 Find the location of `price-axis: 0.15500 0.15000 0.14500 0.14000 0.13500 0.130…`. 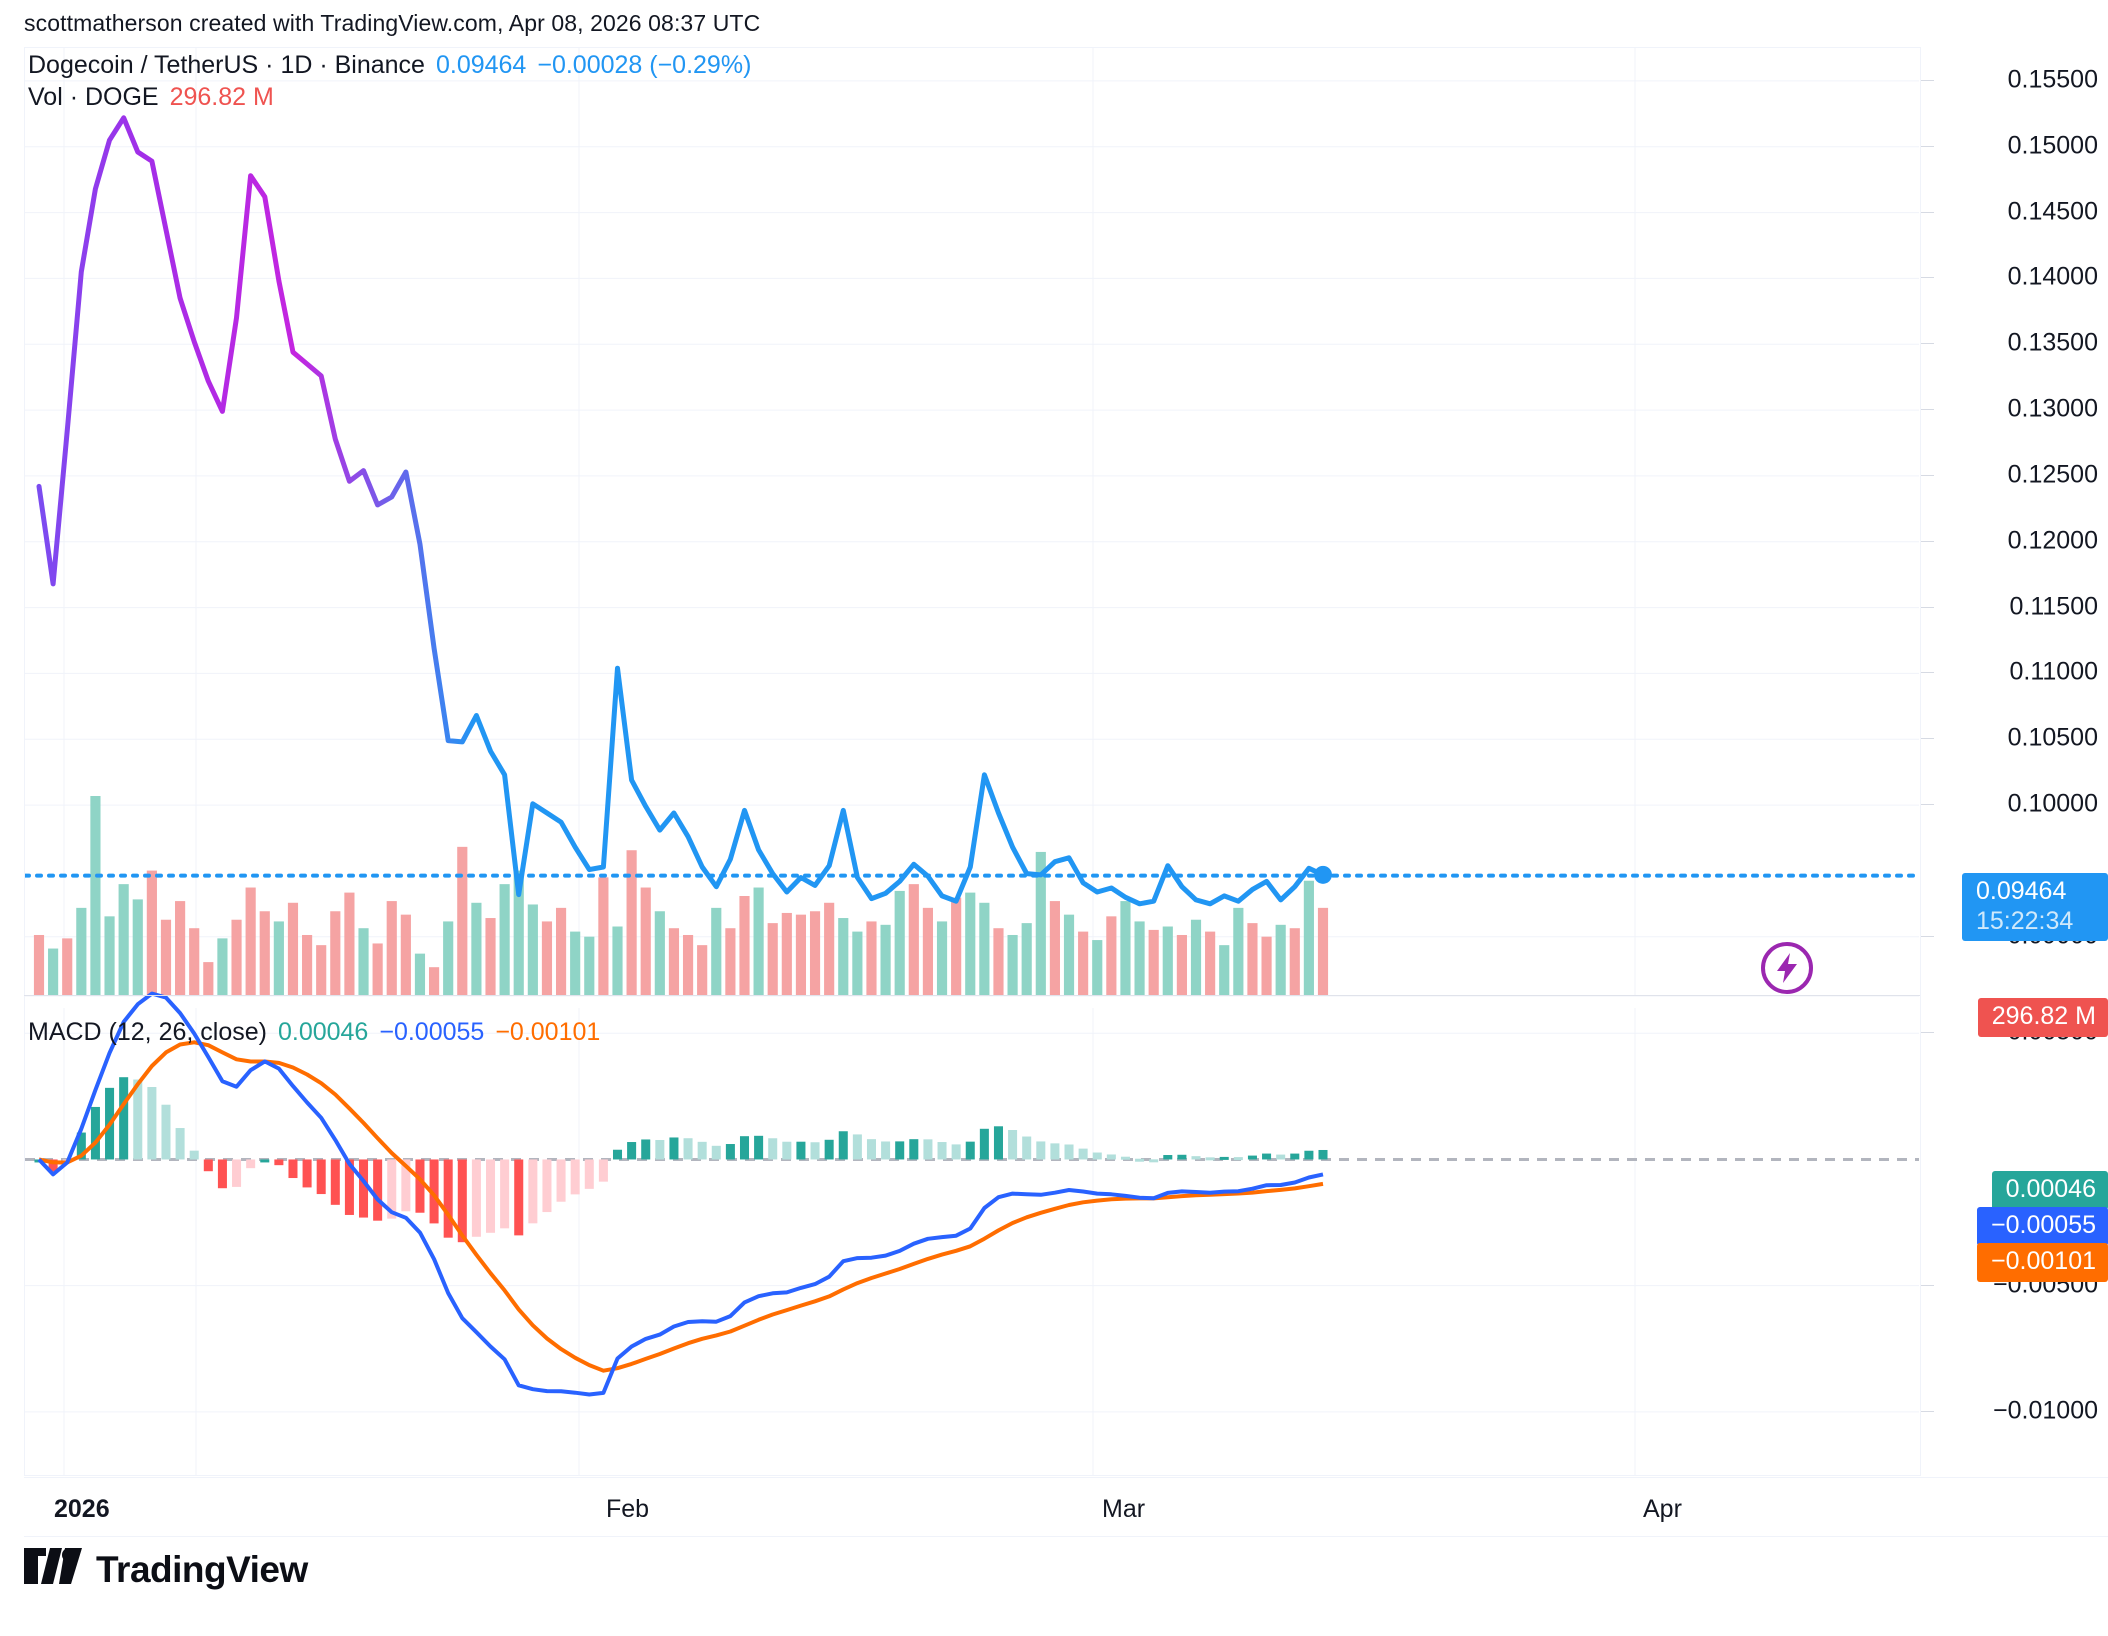

price-axis: 0.15500 0.15000 0.14500 0.14000 0.13500 0.130… is located at coordinates (2014, 761).